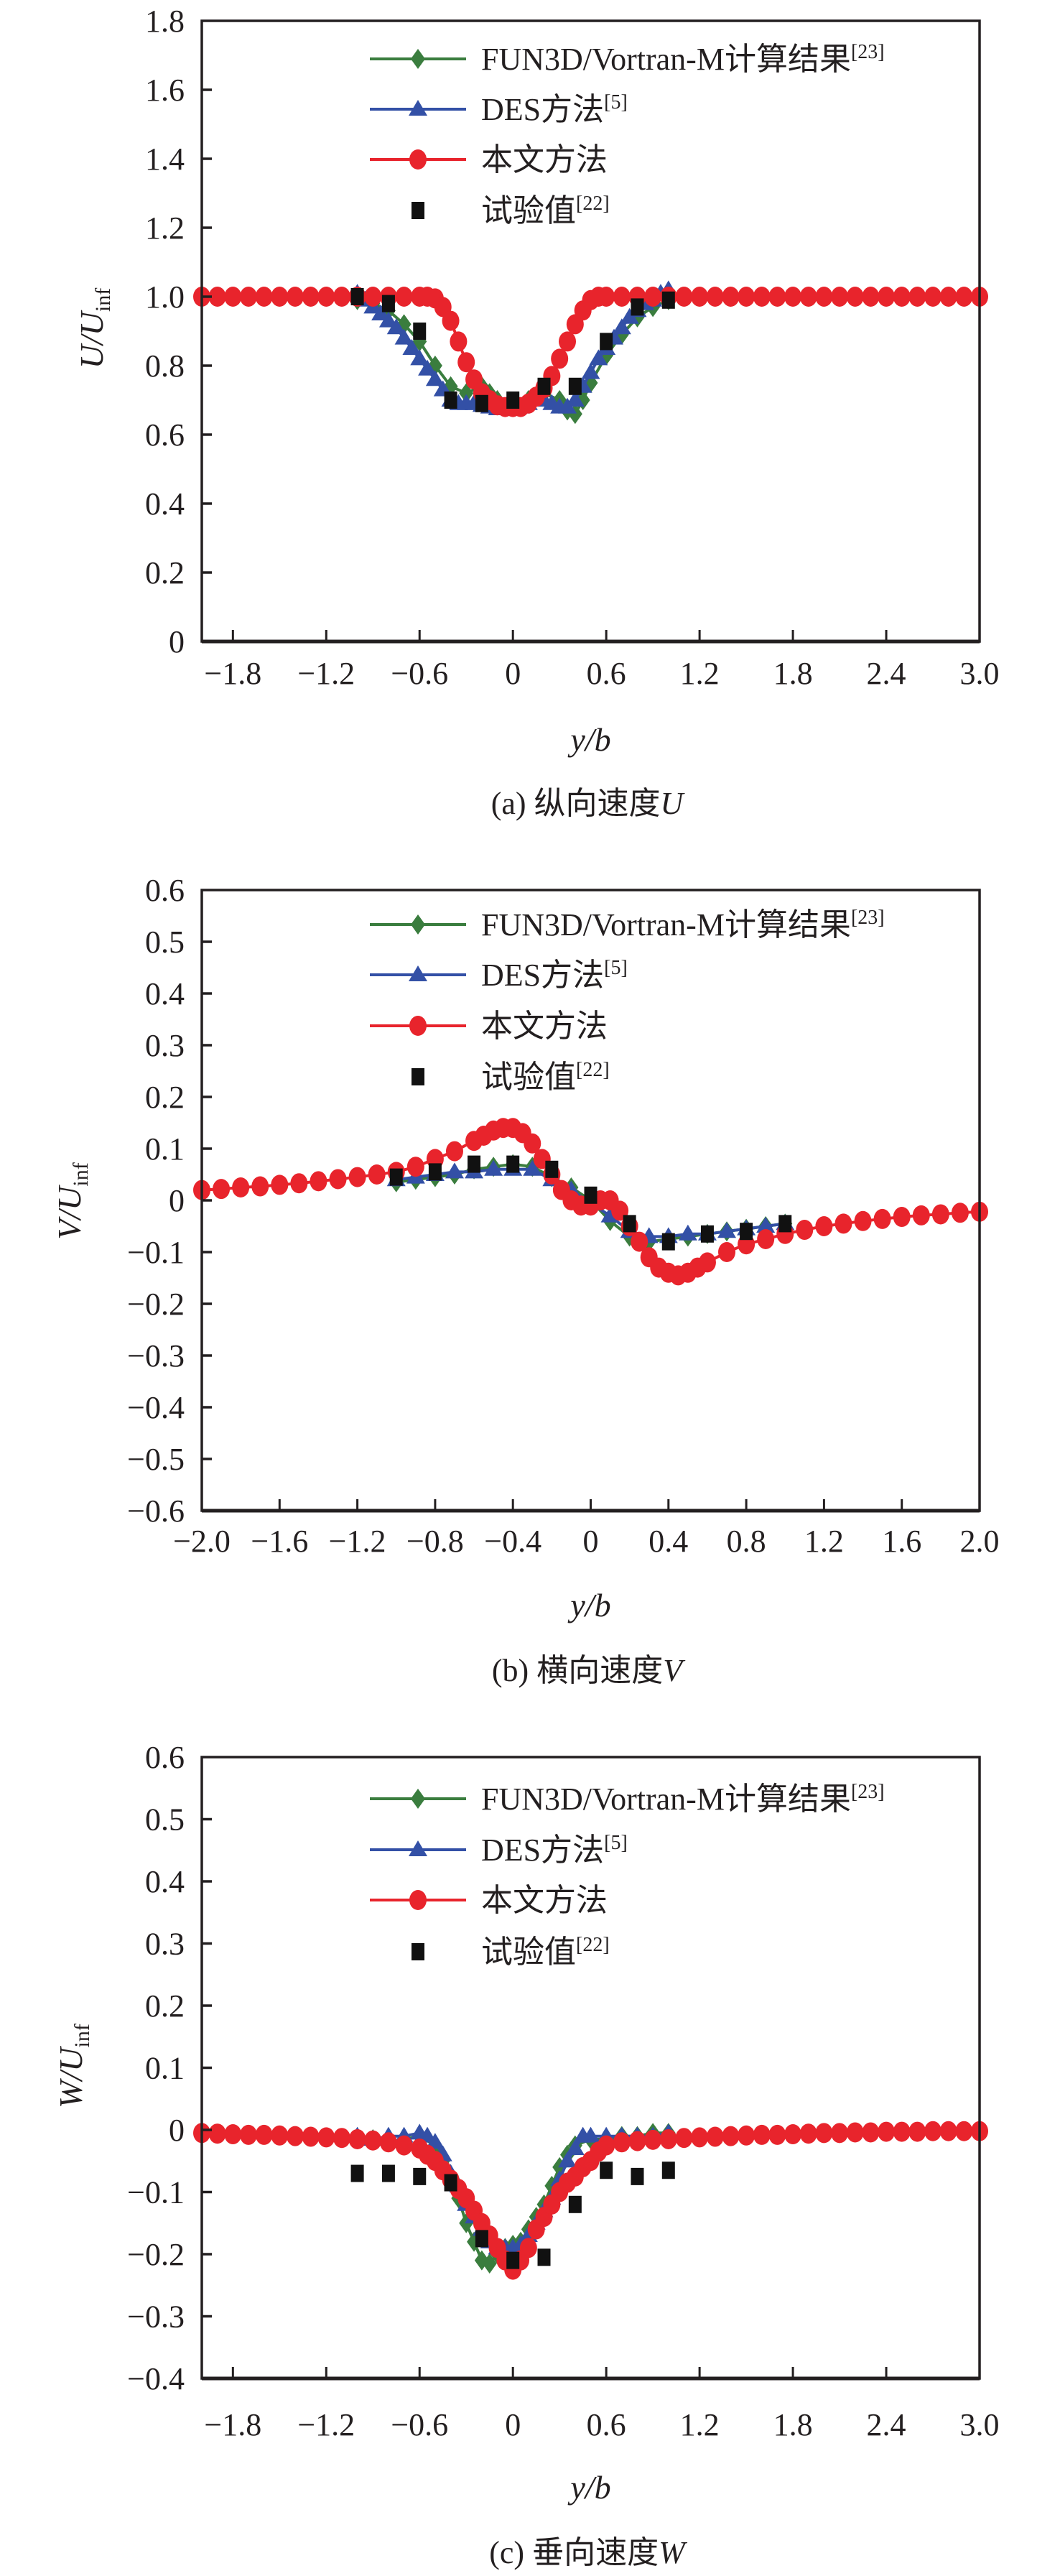  What do you see at coordinates (576, 803) in the screenshot?
I see `caption-text: (a) 纵向速度` at bounding box center [576, 803].